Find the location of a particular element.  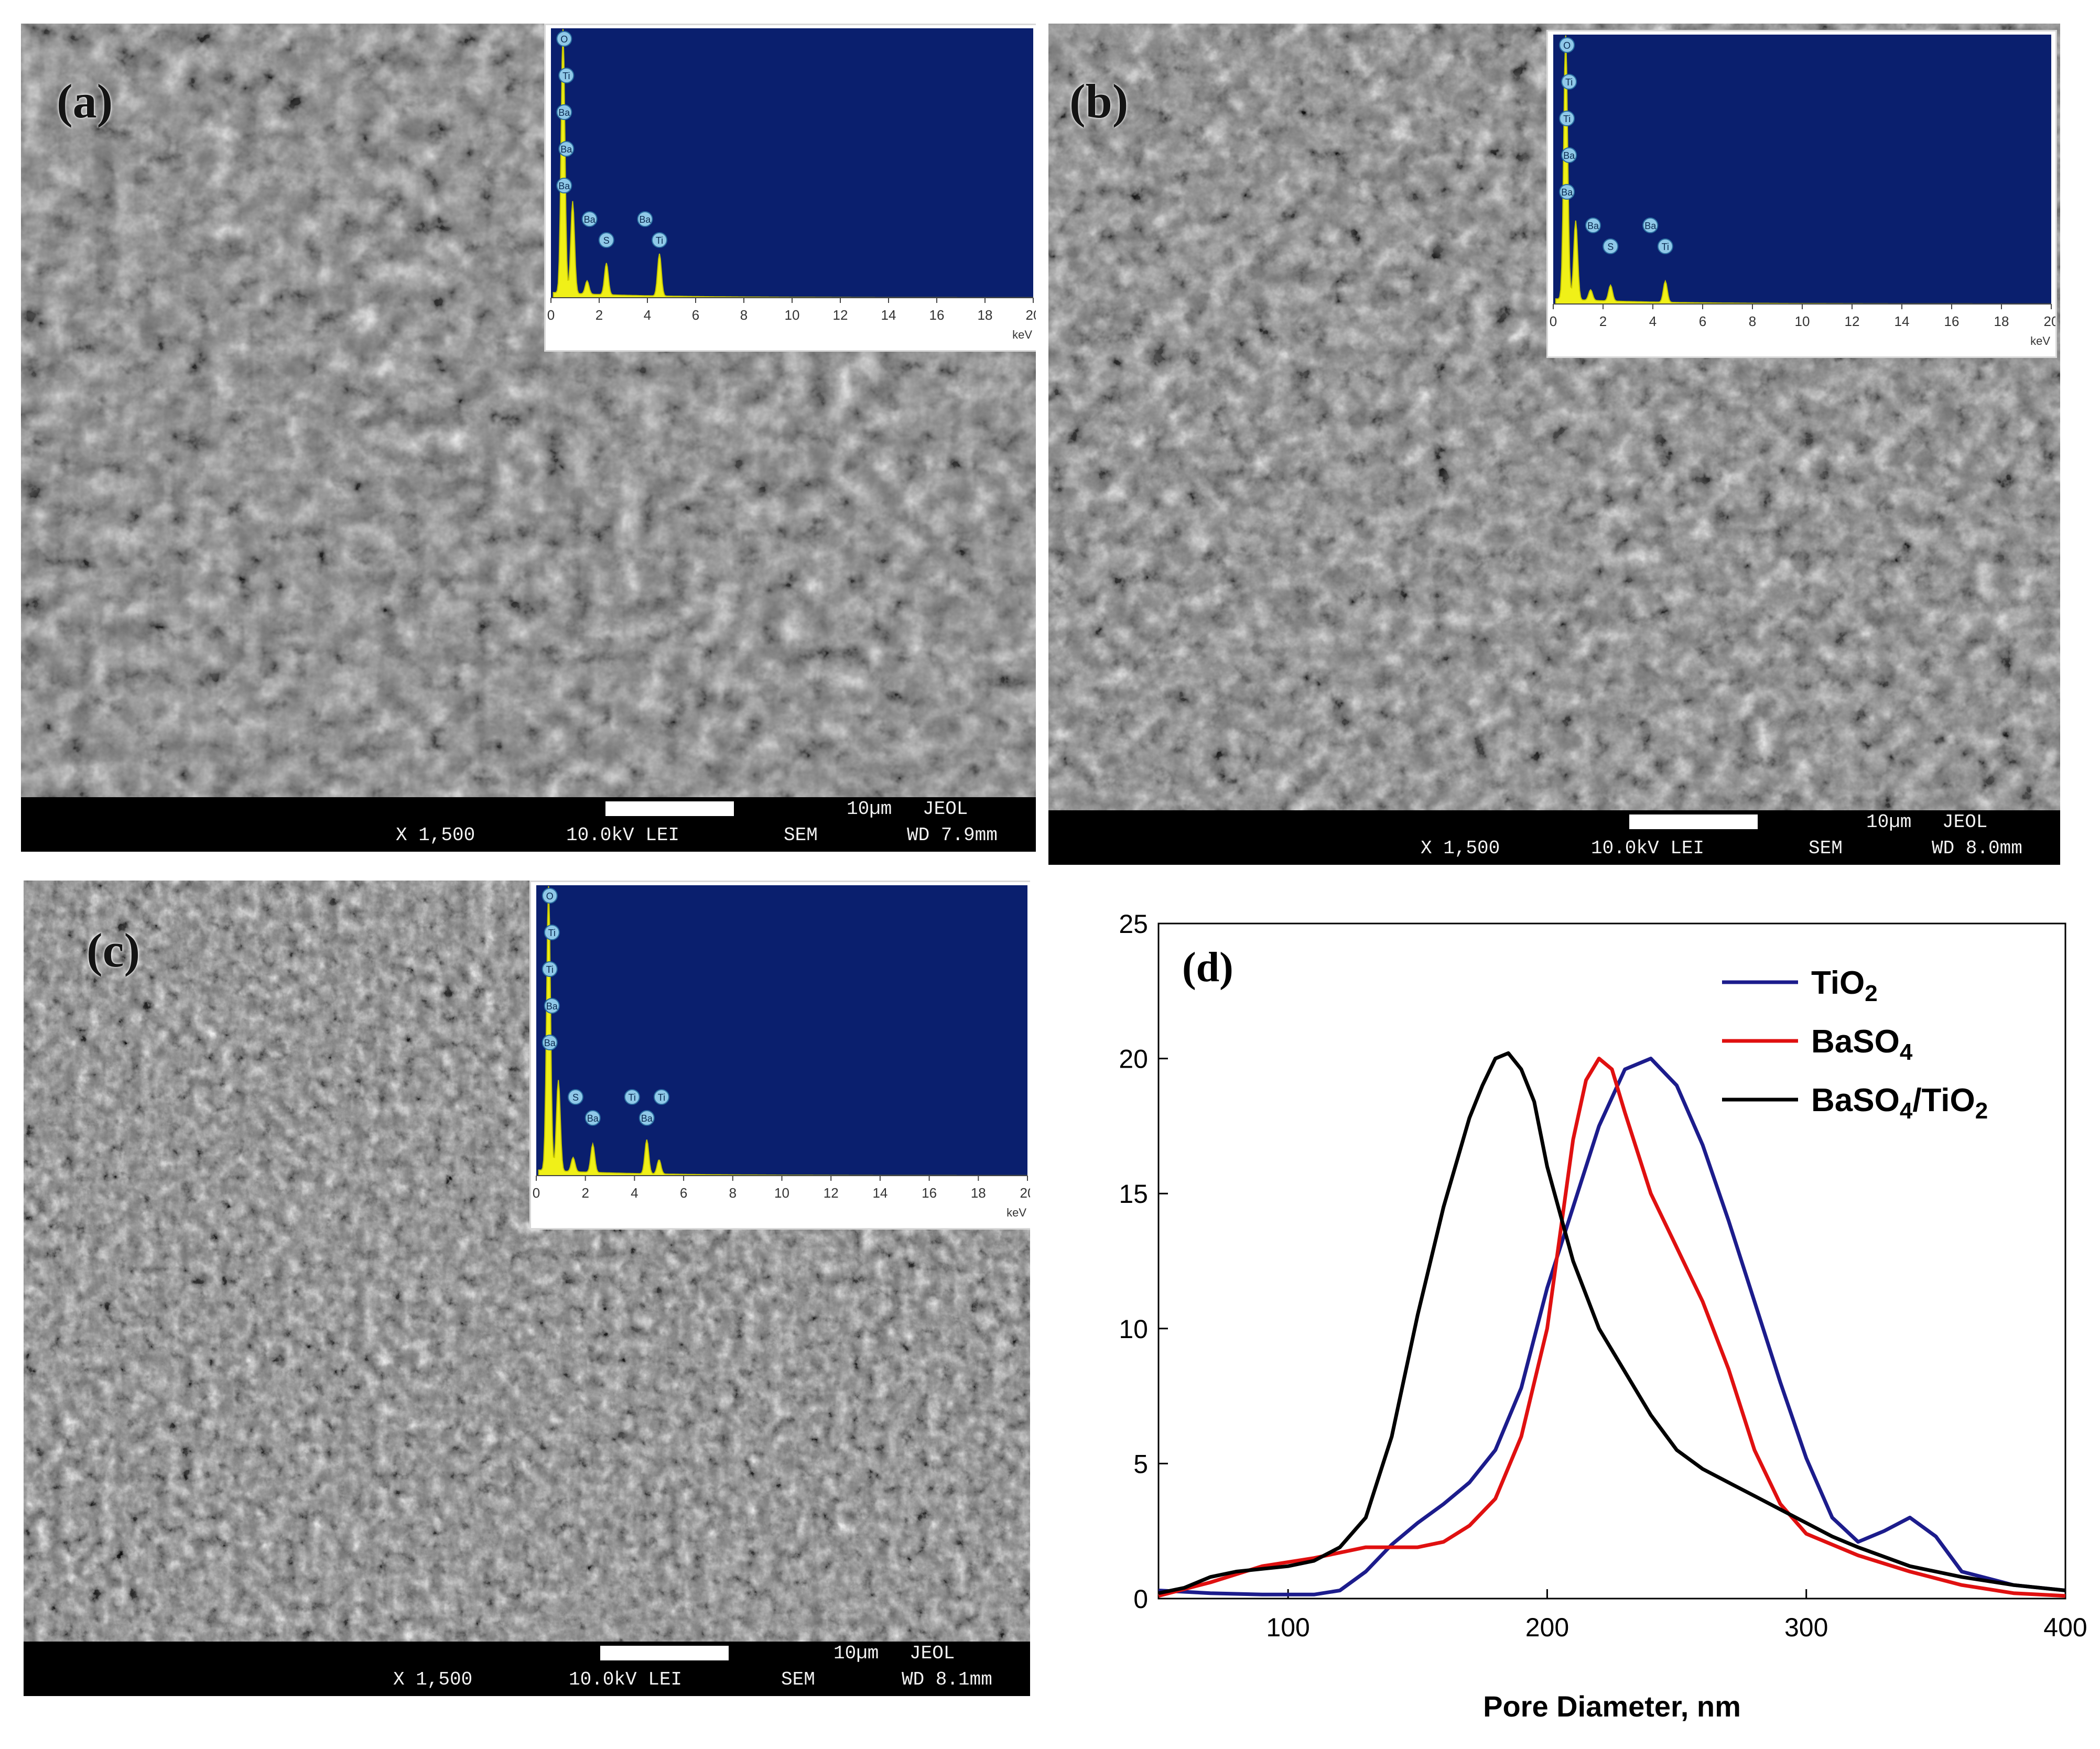

panel-label-b: (b) is located at coordinates (1099, 101).